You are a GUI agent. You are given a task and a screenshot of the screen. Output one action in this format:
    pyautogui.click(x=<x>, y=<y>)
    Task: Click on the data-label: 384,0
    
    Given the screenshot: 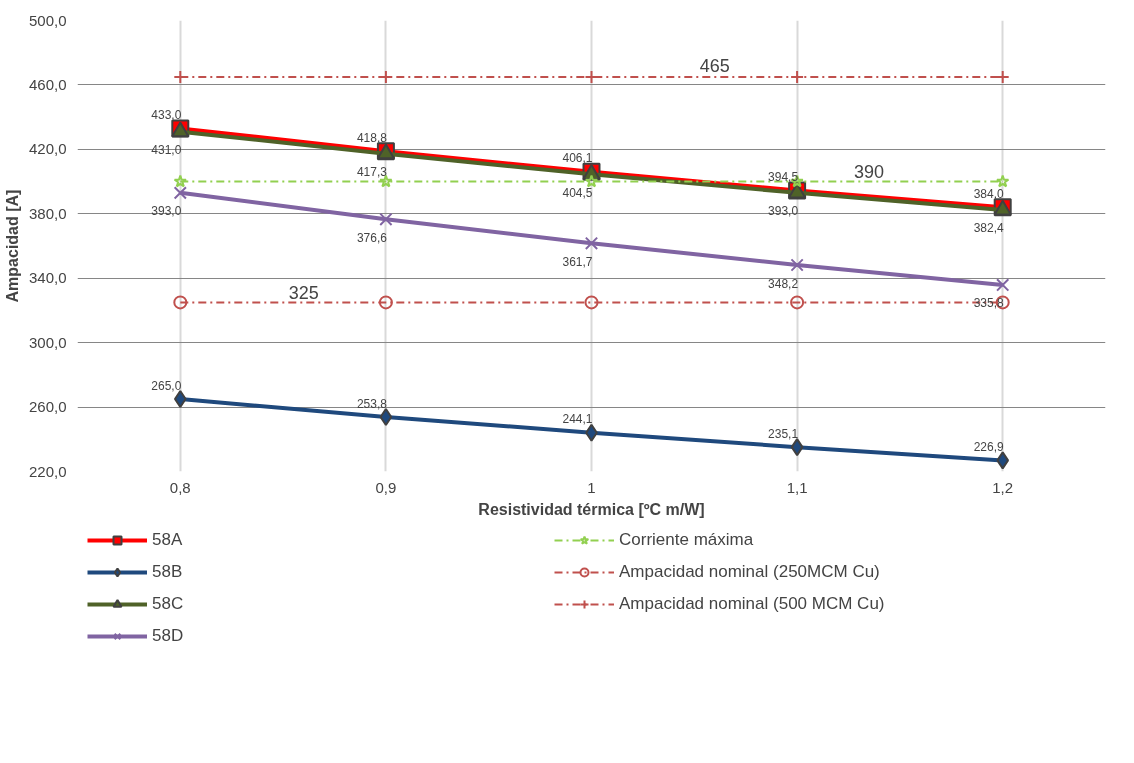 What is the action you would take?
    pyautogui.click(x=989, y=193)
    